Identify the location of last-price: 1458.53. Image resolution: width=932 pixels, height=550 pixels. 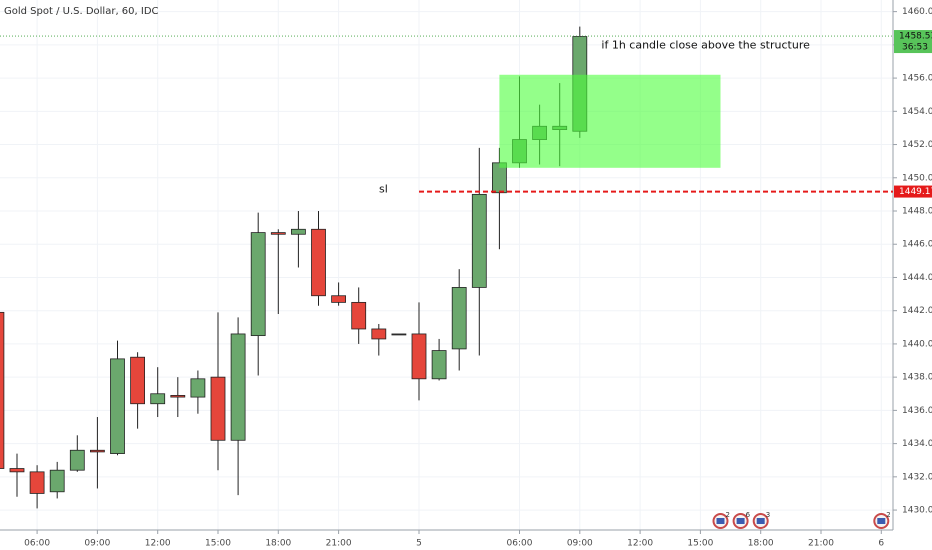
(915, 37).